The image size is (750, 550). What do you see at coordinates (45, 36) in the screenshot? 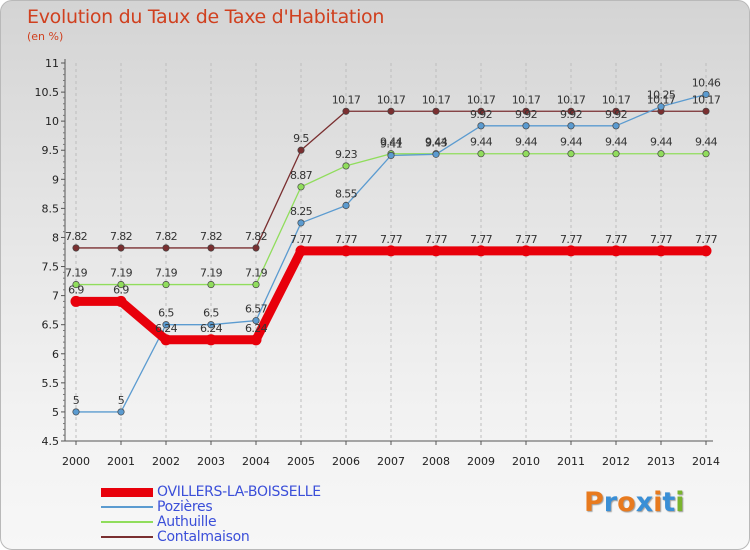
I see `chart-unit-label: (en %)` at bounding box center [45, 36].